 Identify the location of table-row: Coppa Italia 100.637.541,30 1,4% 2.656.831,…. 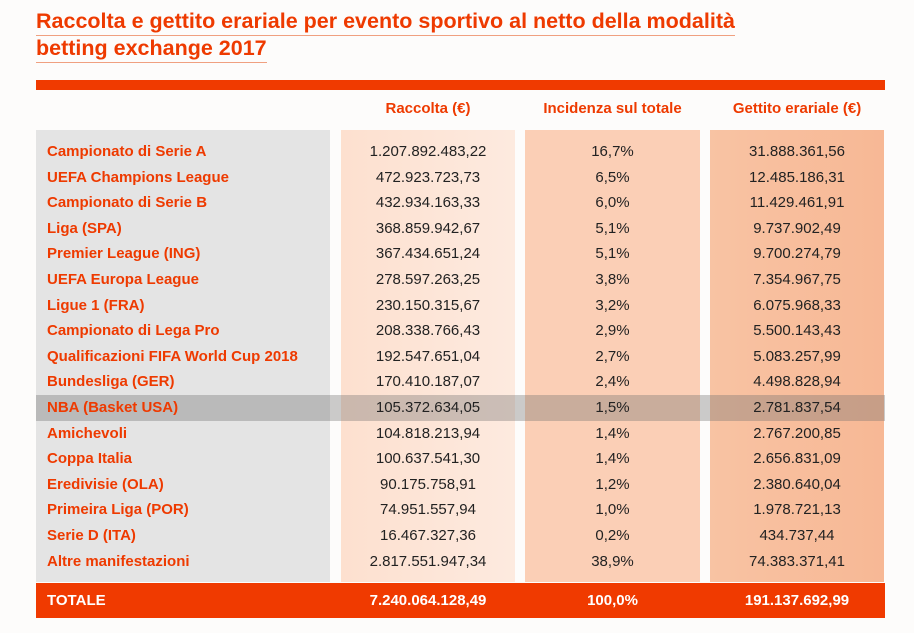
(460, 459).